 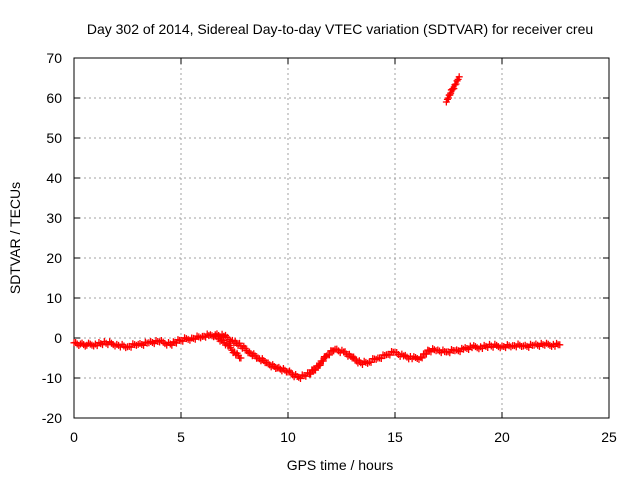 I want to click on y-tick-label: 10, so click(x=54, y=298).